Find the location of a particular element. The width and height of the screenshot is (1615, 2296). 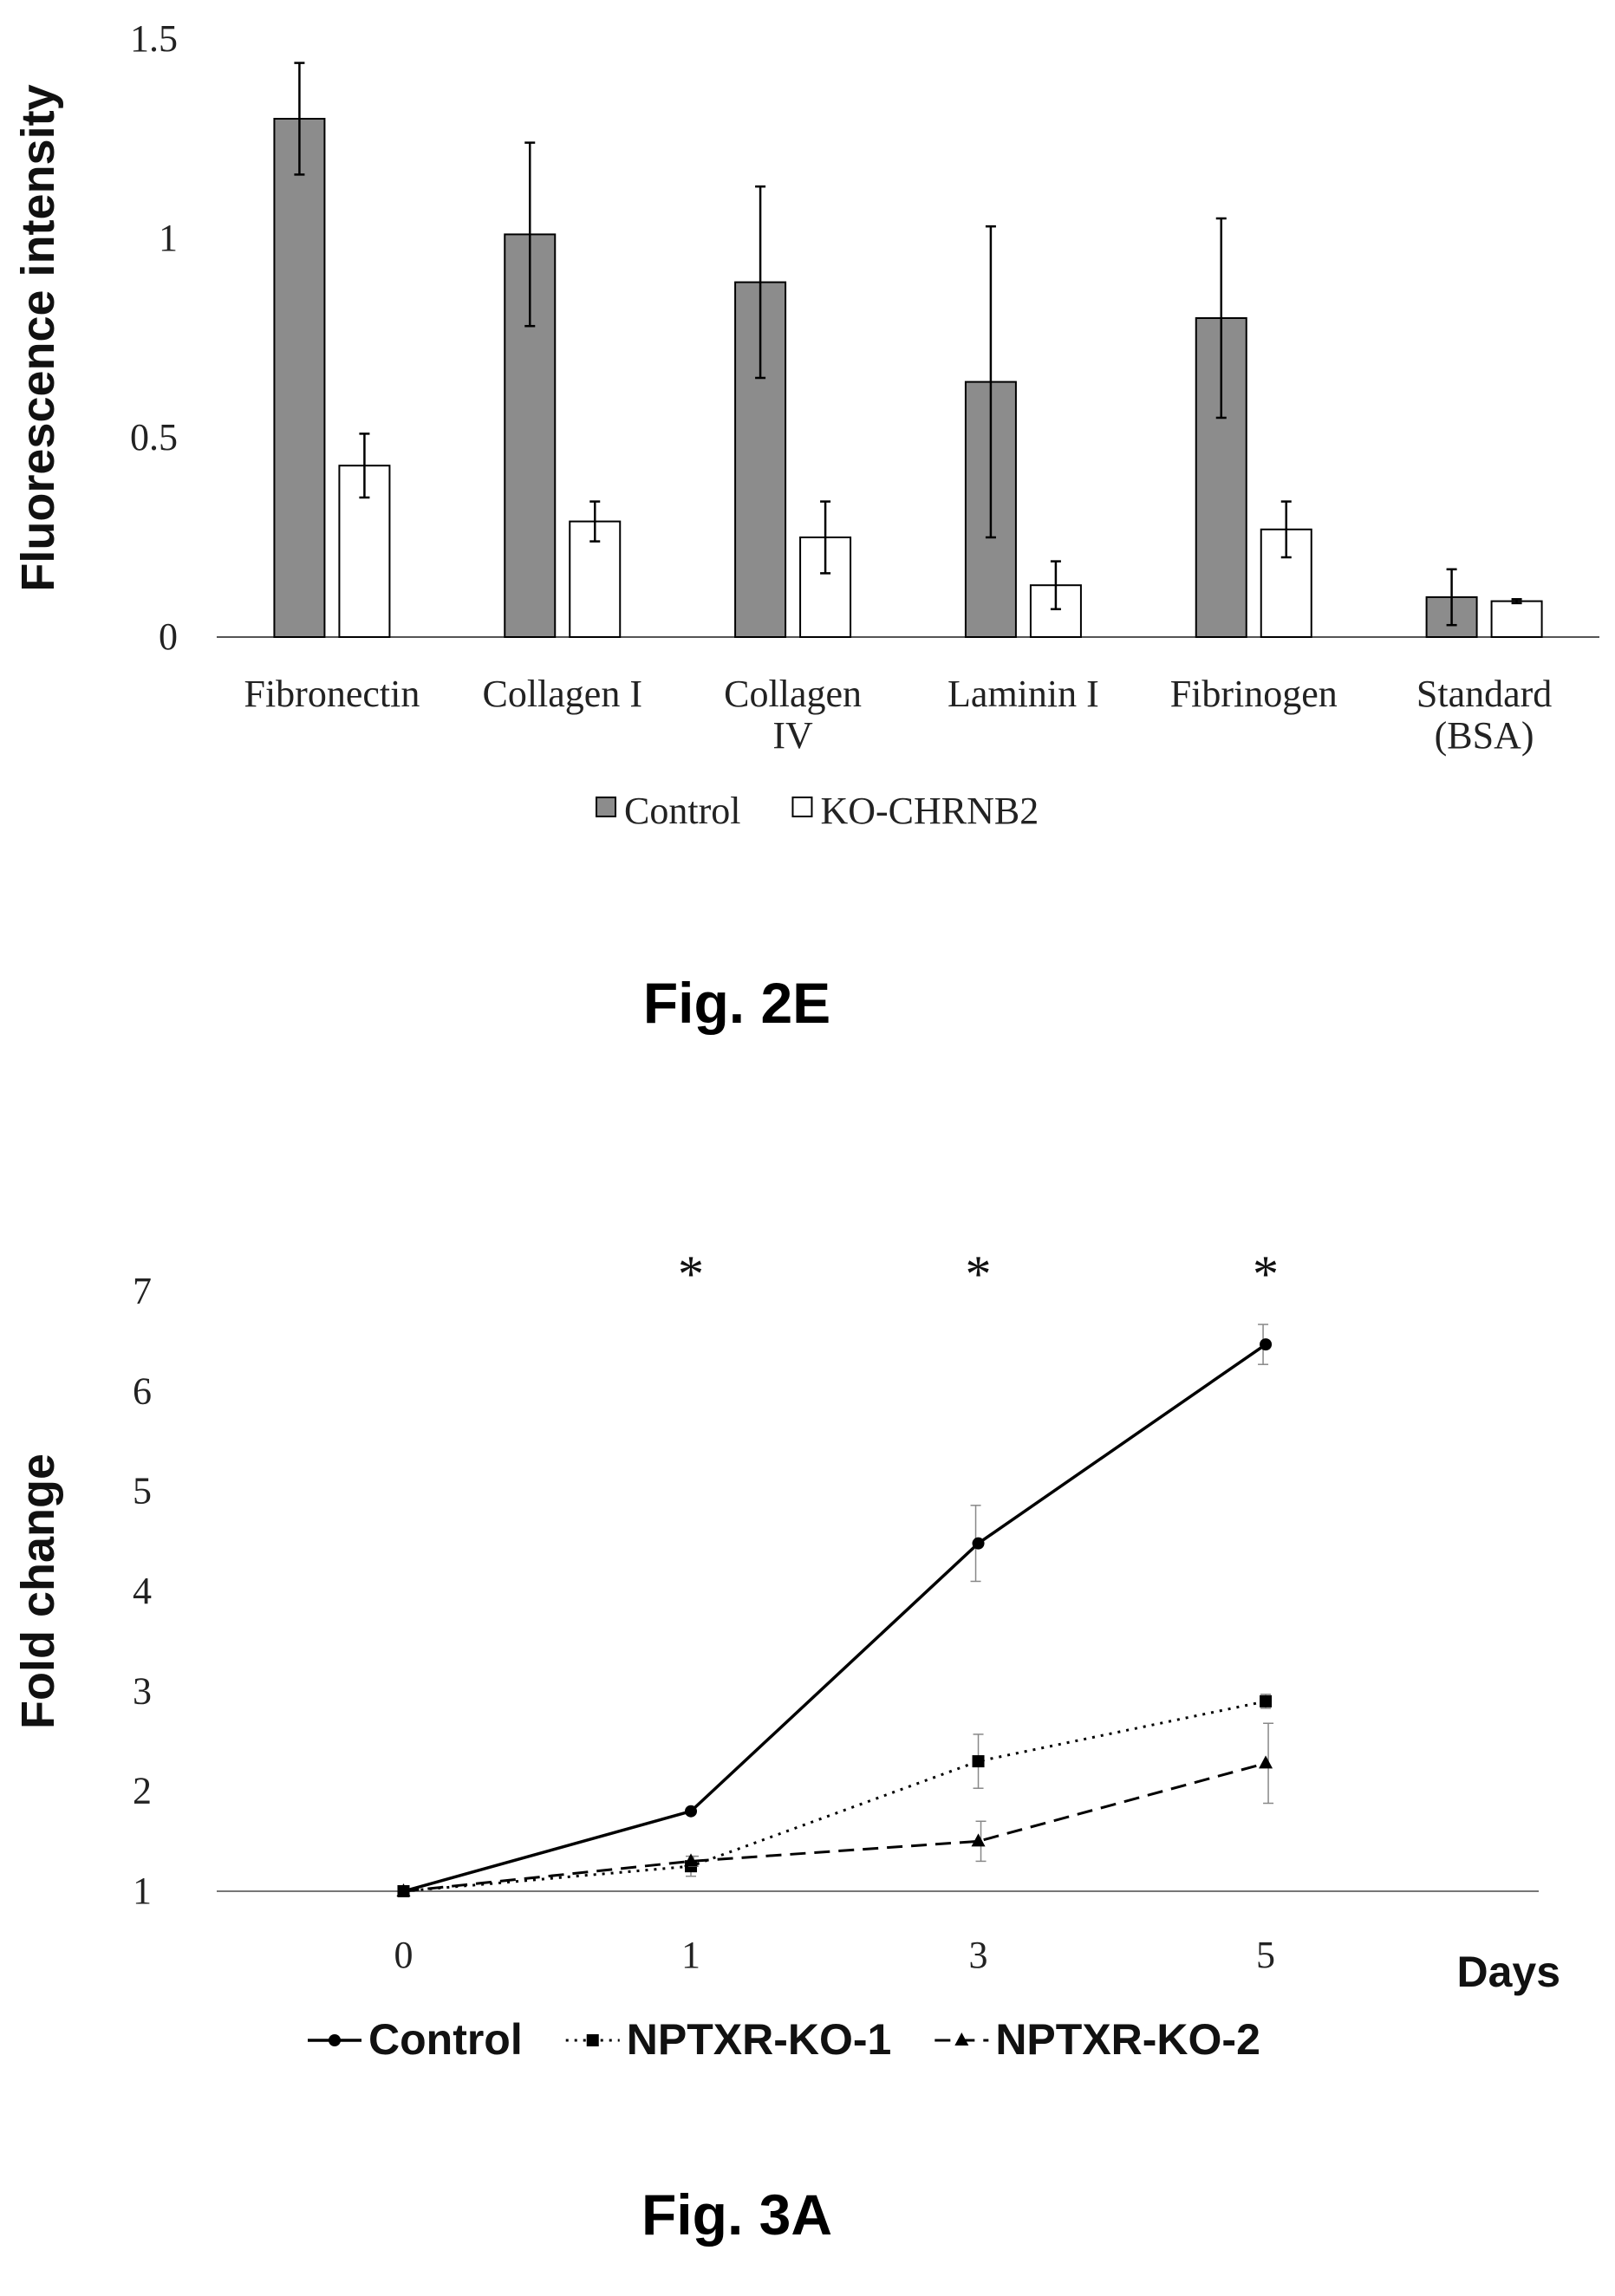

x-tick-label: 3 is located at coordinates (978, 1955).